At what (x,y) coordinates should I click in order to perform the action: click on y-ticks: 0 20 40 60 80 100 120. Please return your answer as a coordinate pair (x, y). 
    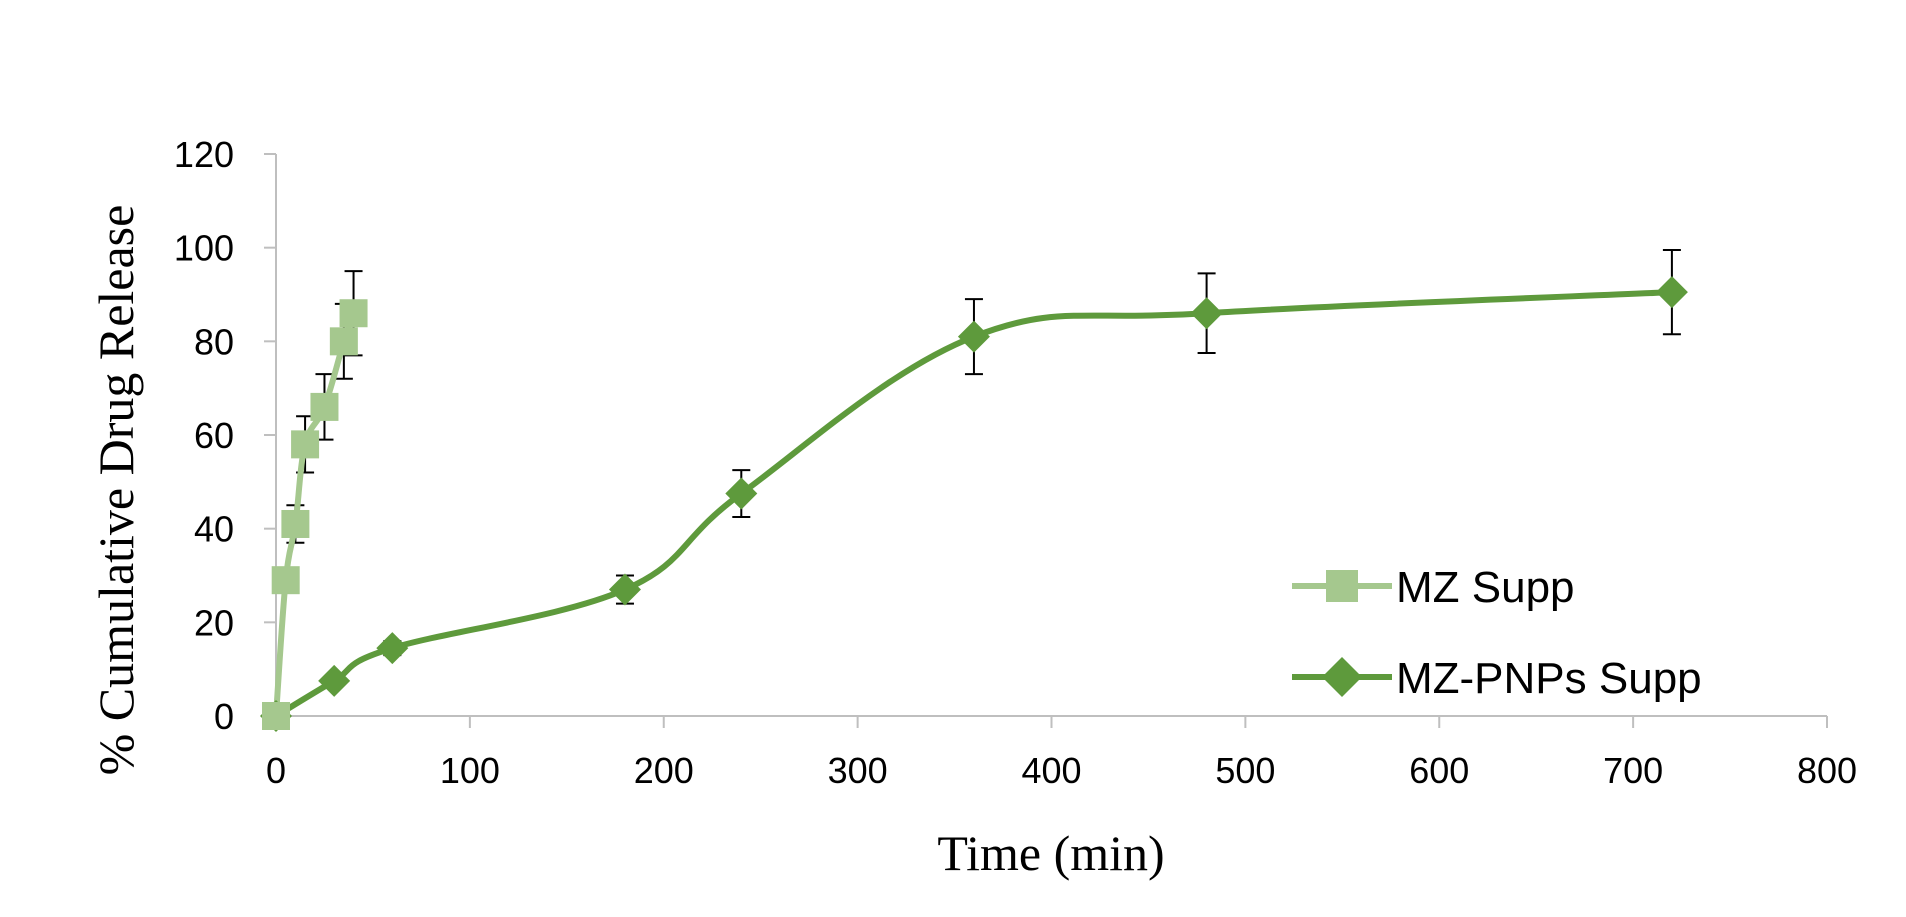
    Looking at the image, I should click on (225, 435).